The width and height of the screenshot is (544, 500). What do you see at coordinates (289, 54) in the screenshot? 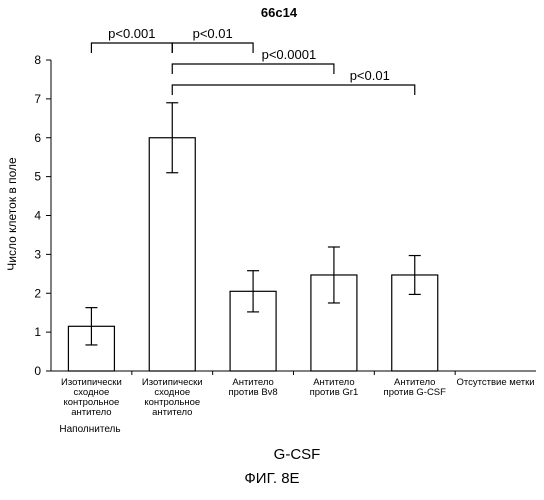
I see `p-value-label: p<0.0001` at bounding box center [289, 54].